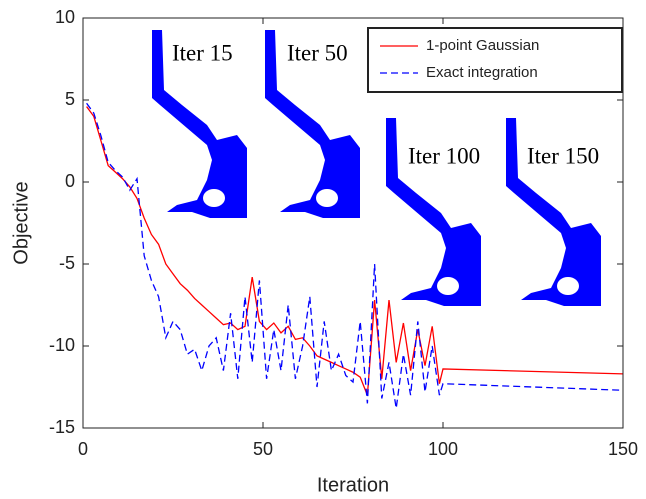 This screenshot has width=646, height=499. Describe the element at coordinates (67, 263) in the screenshot. I see `y-tick-label: -5` at that location.